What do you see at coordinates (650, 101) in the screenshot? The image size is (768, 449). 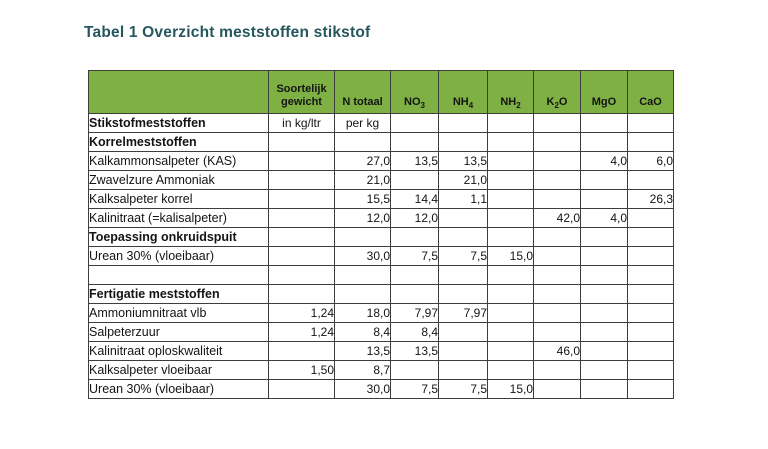 I see `column-label: CaO` at bounding box center [650, 101].